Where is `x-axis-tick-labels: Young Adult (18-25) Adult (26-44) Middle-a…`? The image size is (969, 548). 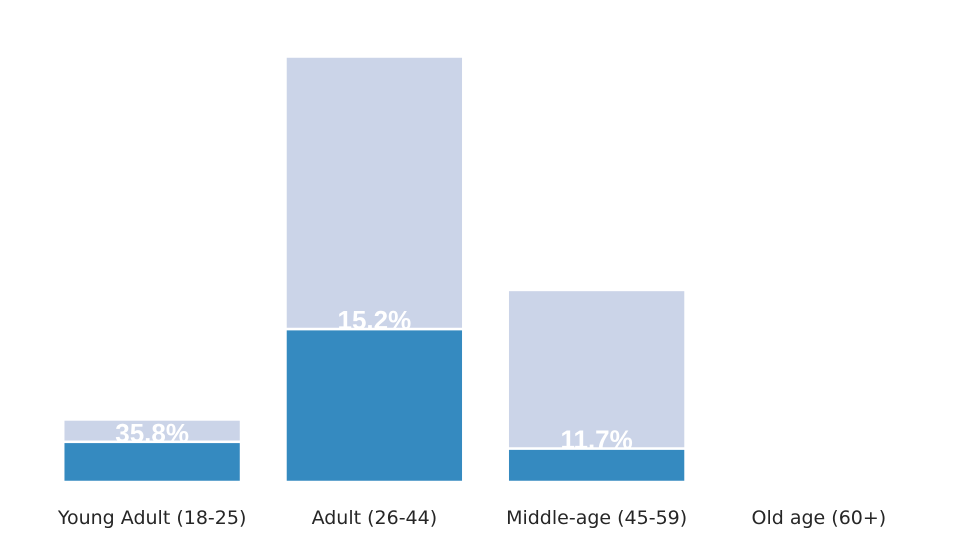
x-axis-tick-labels: Young Adult (18-25) Adult (26-44) Middle-a… is located at coordinates (471, 518).